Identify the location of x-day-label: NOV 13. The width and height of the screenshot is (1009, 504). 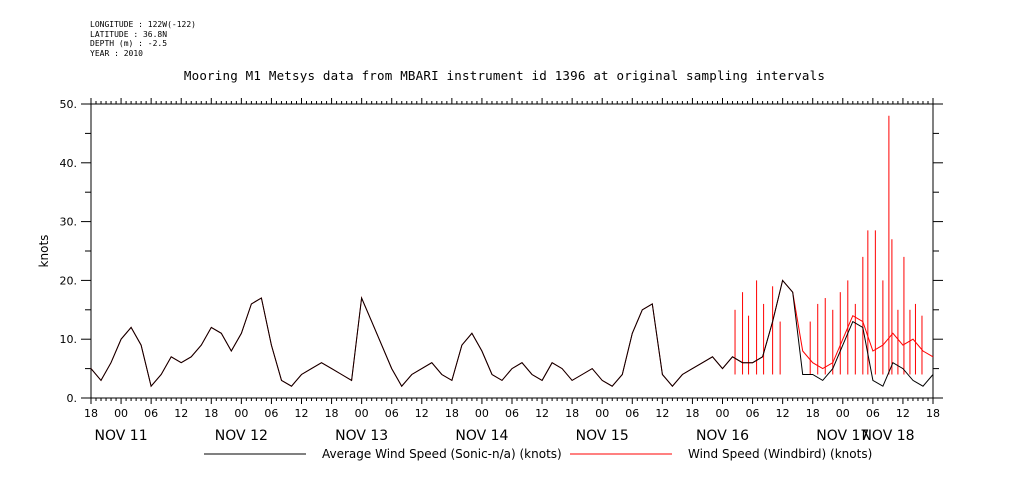
(361, 436).